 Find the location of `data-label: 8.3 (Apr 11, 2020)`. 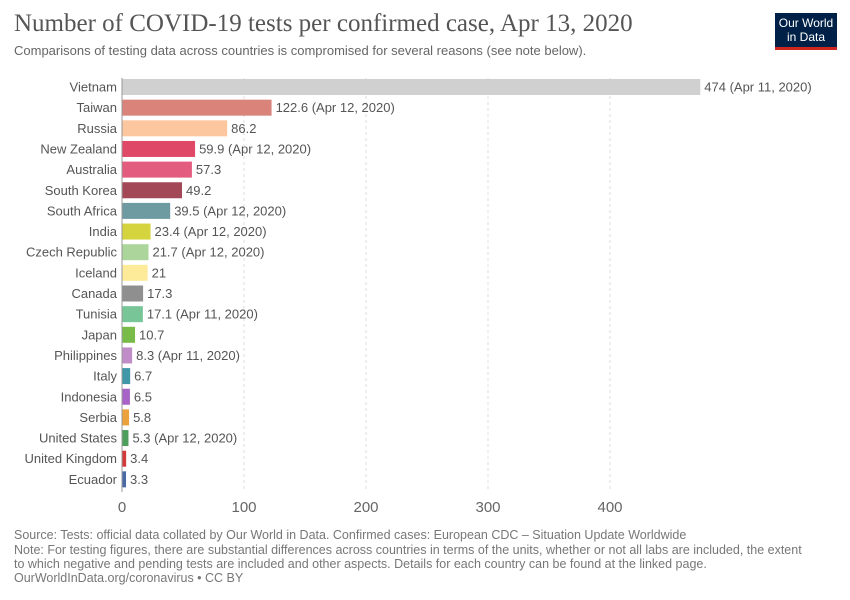

data-label: 8.3 (Apr 11, 2020) is located at coordinates (188, 355).